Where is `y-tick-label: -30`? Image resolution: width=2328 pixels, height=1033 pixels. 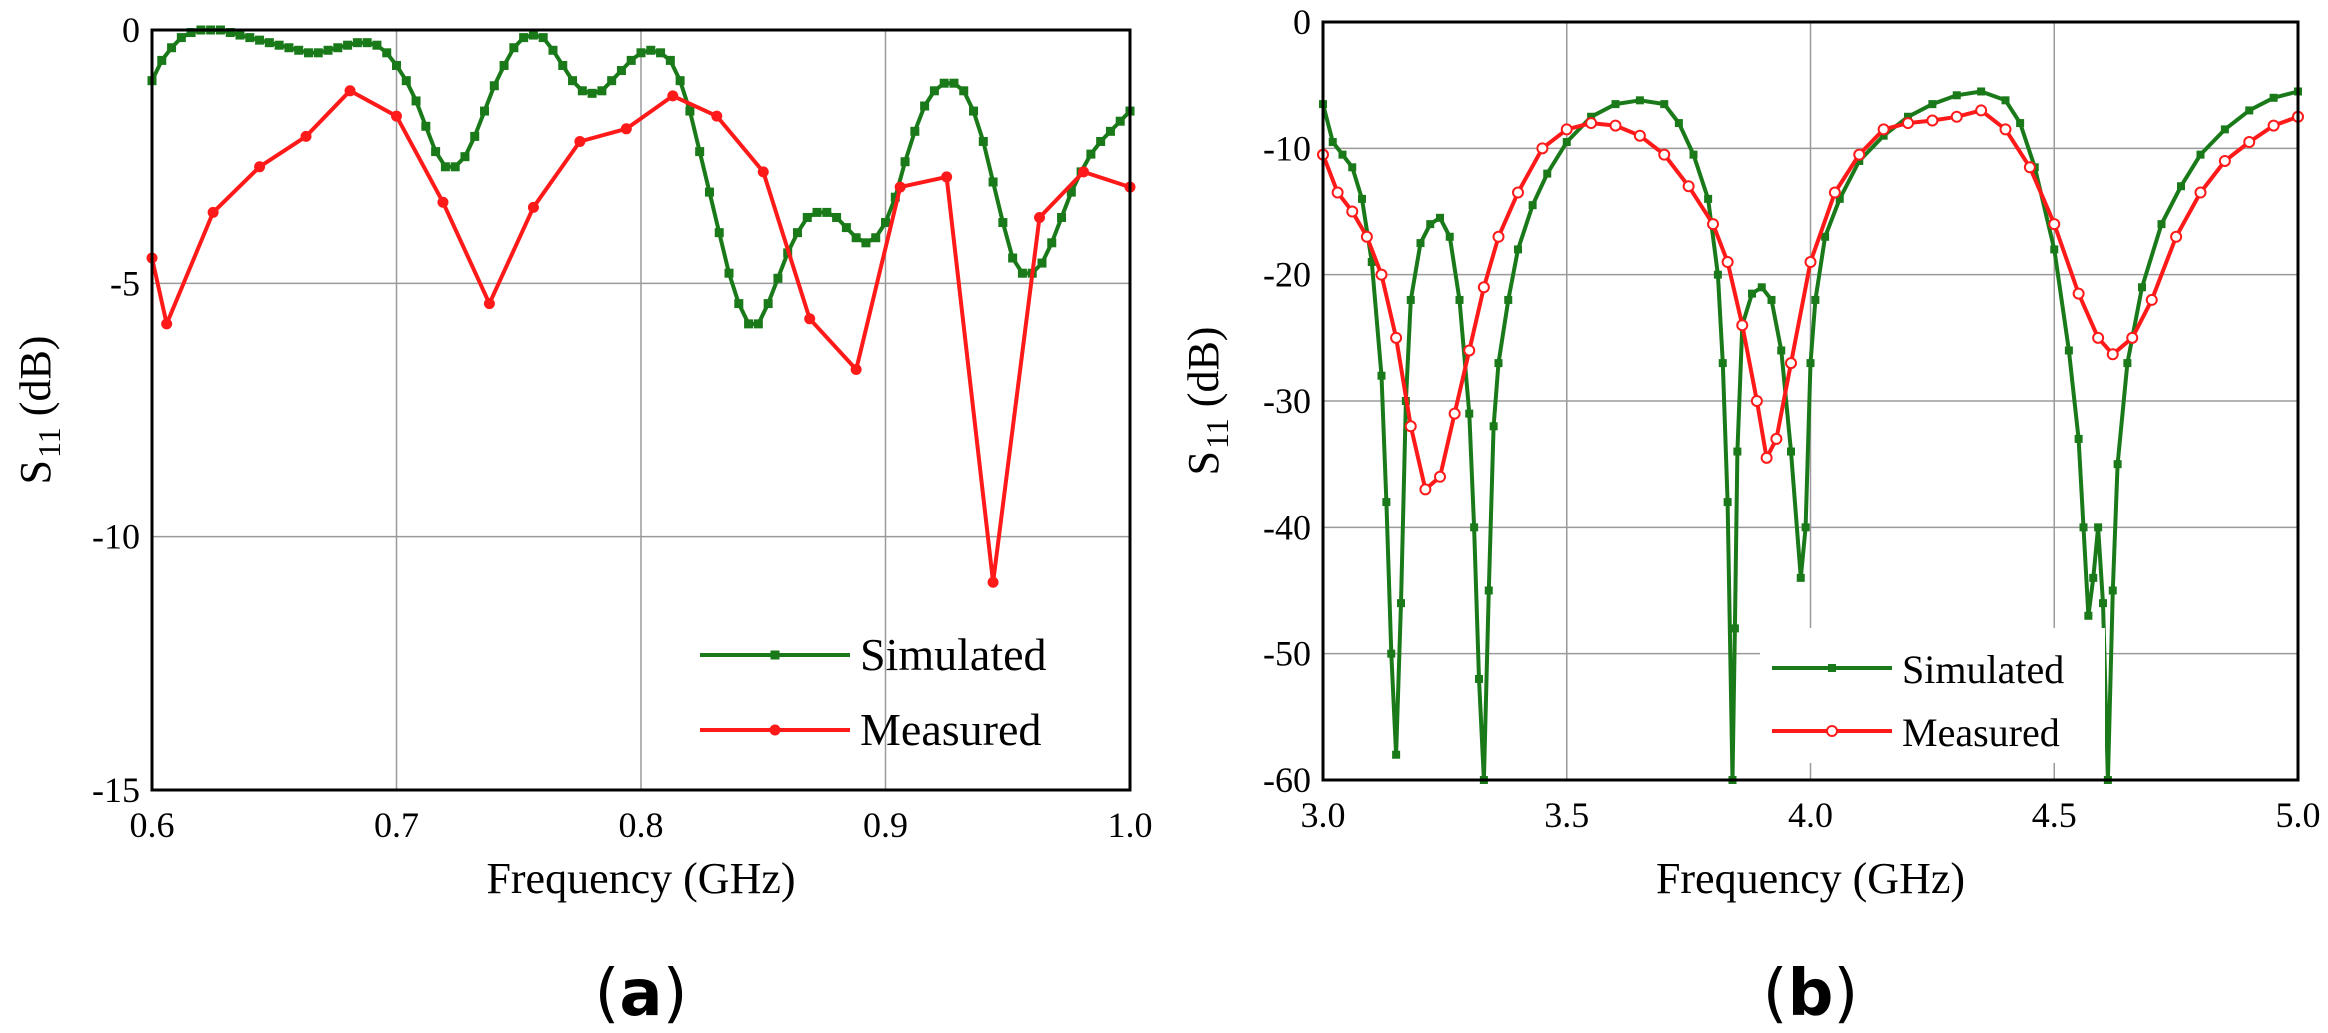 y-tick-label: -30 is located at coordinates (1287, 401).